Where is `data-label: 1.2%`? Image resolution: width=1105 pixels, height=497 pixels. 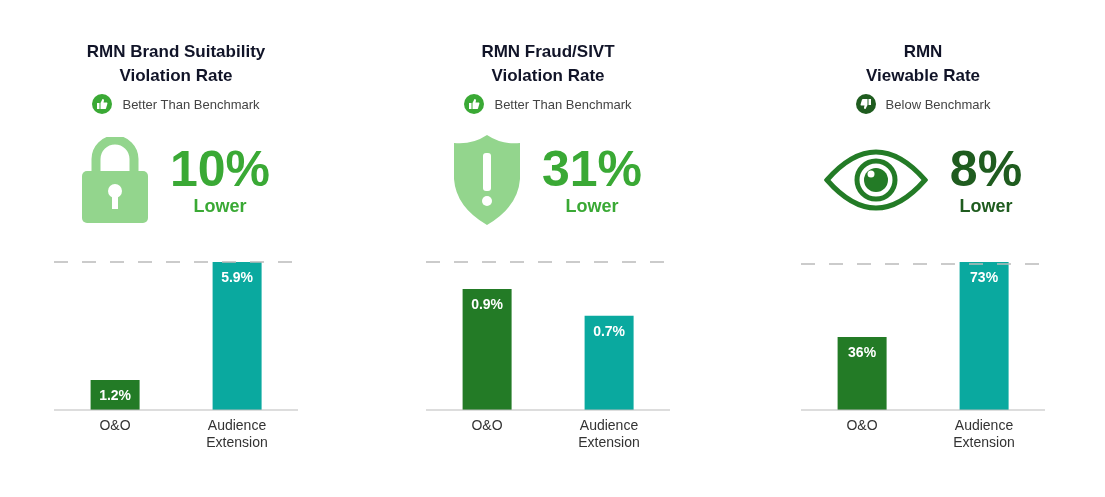 data-label: 1.2% is located at coordinates (115, 394).